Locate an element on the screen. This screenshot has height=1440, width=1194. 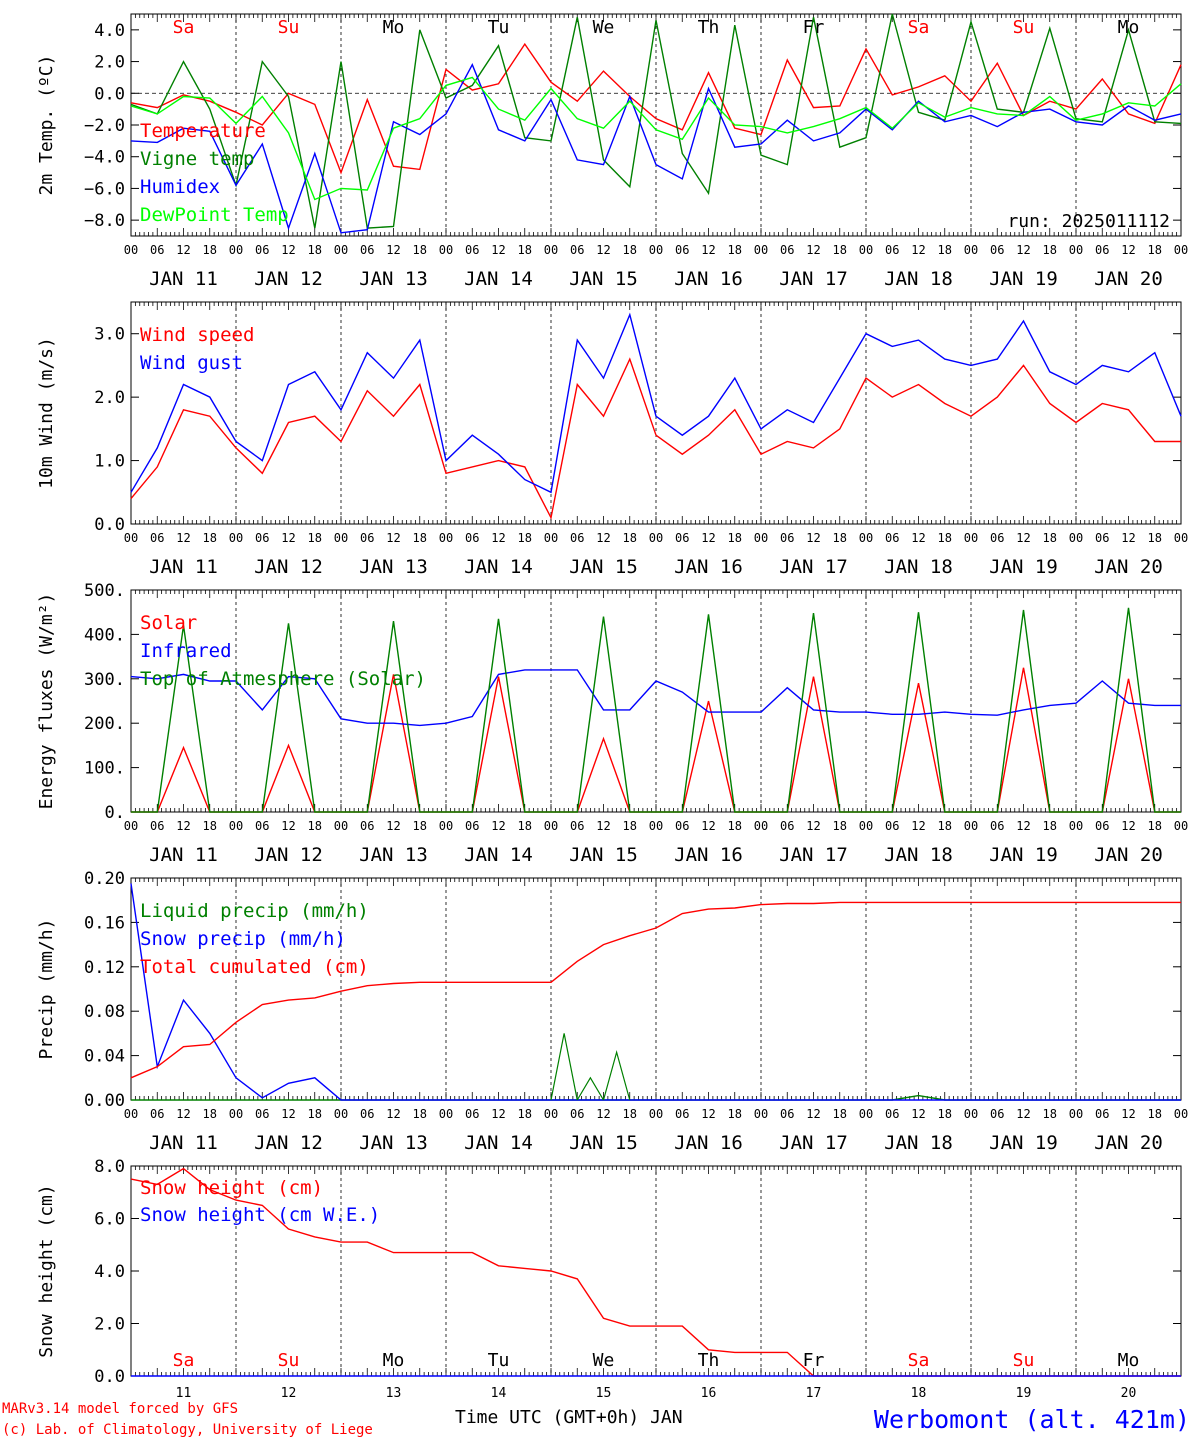
y-tick-label: 2.0 is located at coordinates (109, 398).